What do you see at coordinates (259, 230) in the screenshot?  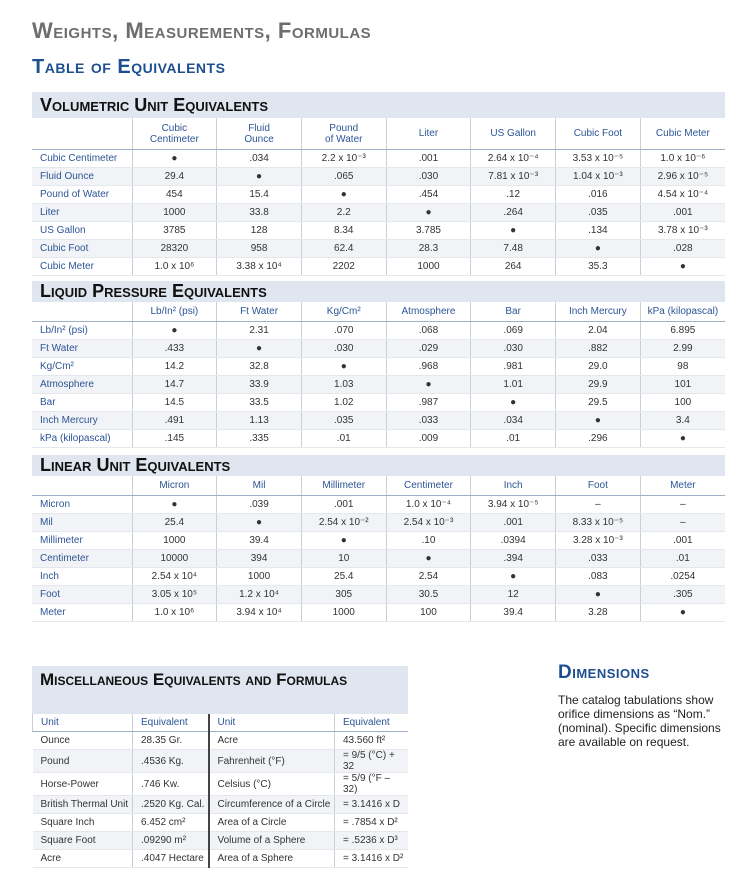 I see `table-cell: 128` at bounding box center [259, 230].